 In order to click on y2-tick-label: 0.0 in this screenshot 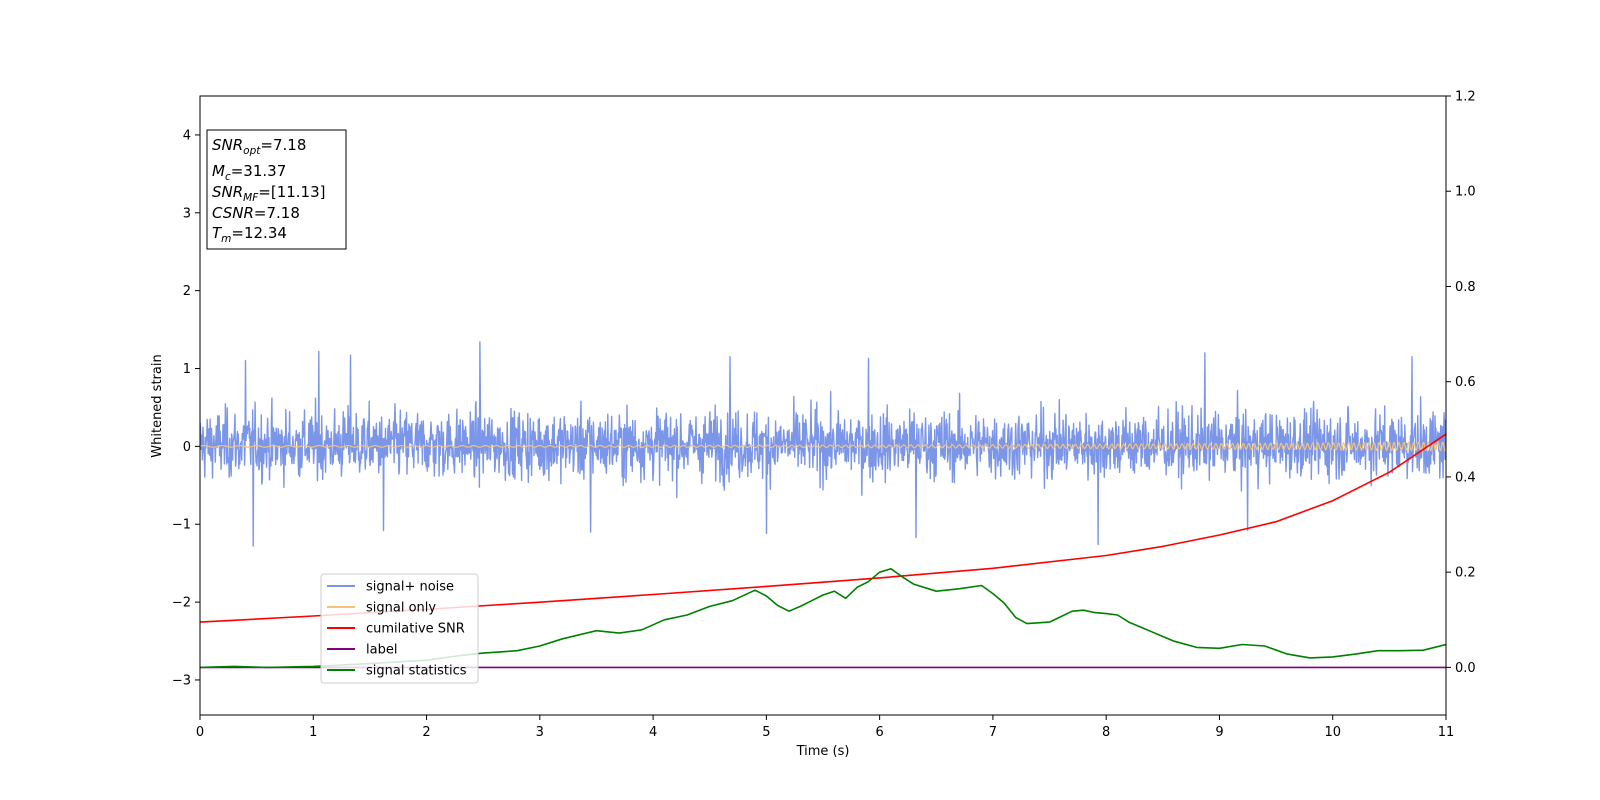, I will do `click(1465, 668)`.